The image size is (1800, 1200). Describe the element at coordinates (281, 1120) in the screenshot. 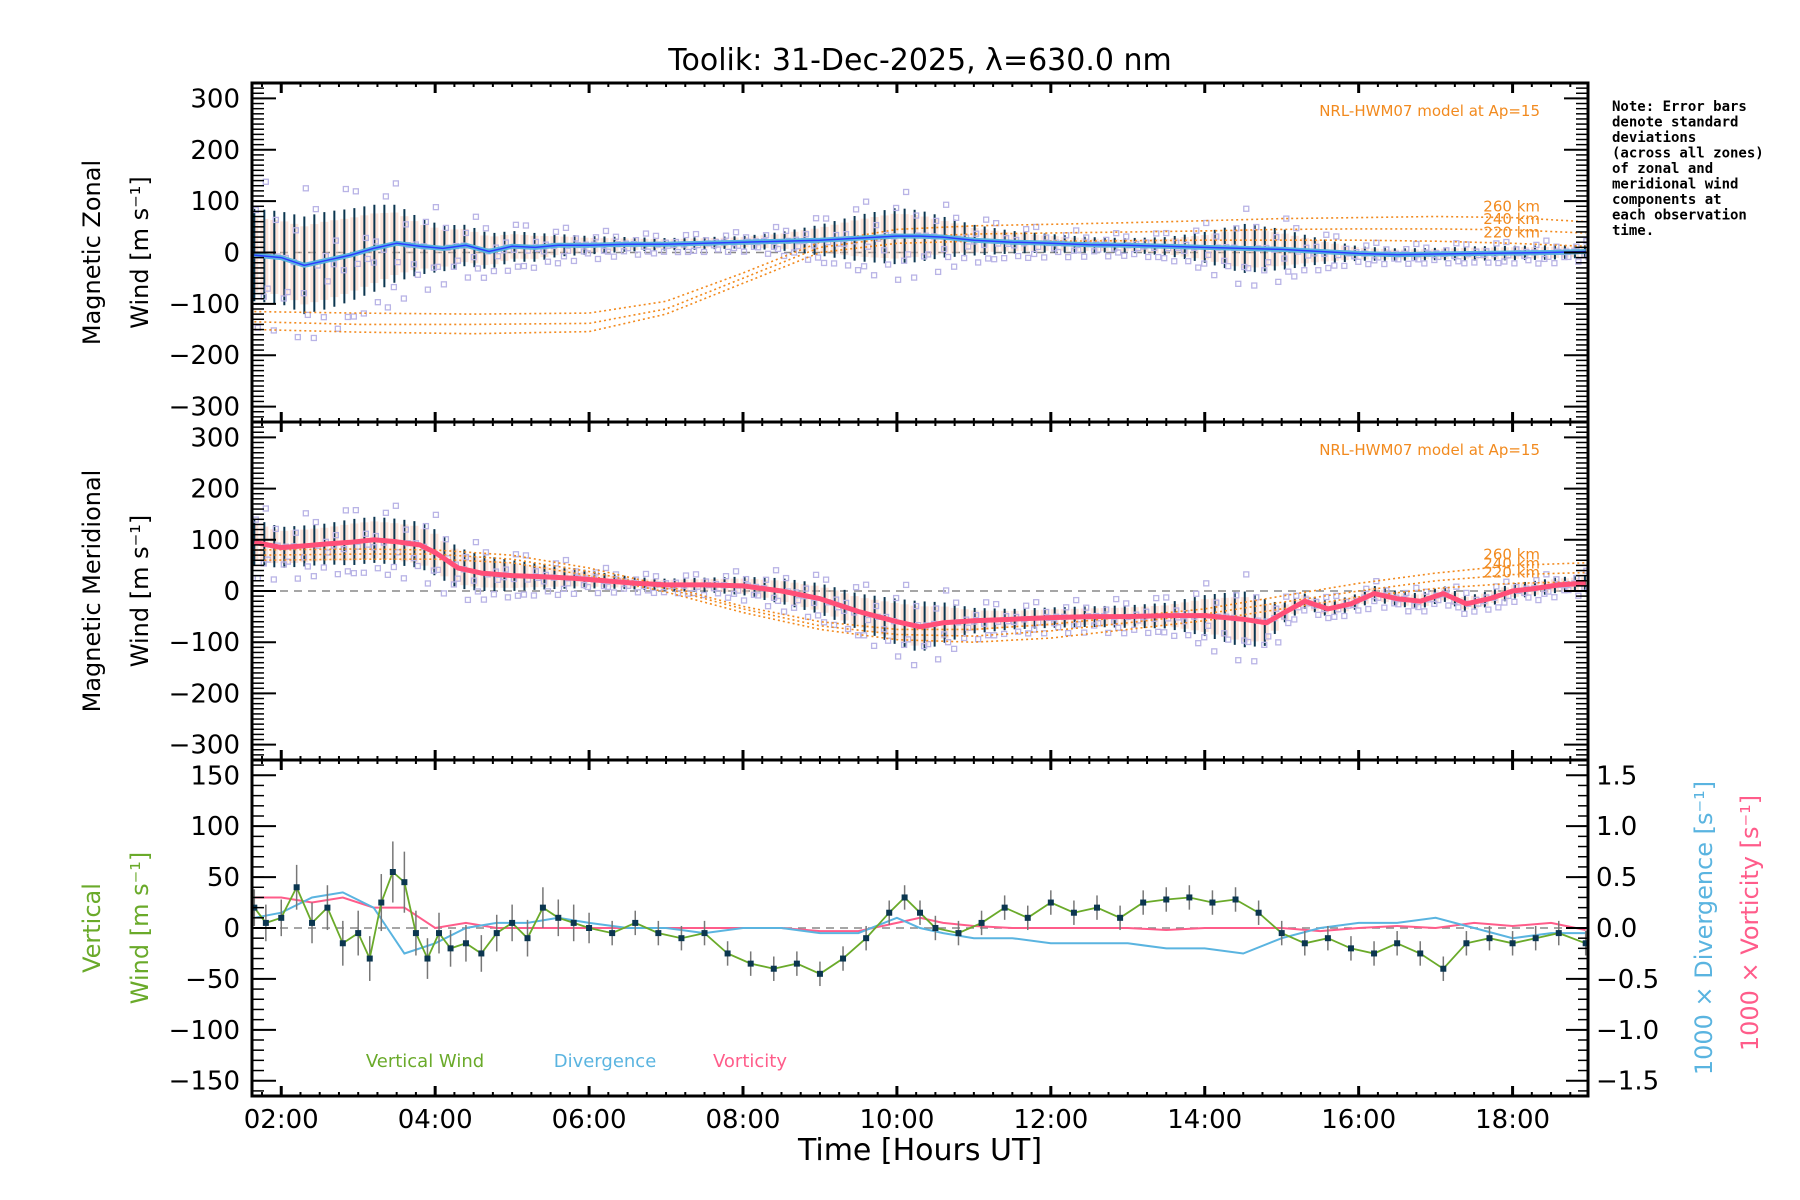

I see `x-tick-label: 02:00` at that location.